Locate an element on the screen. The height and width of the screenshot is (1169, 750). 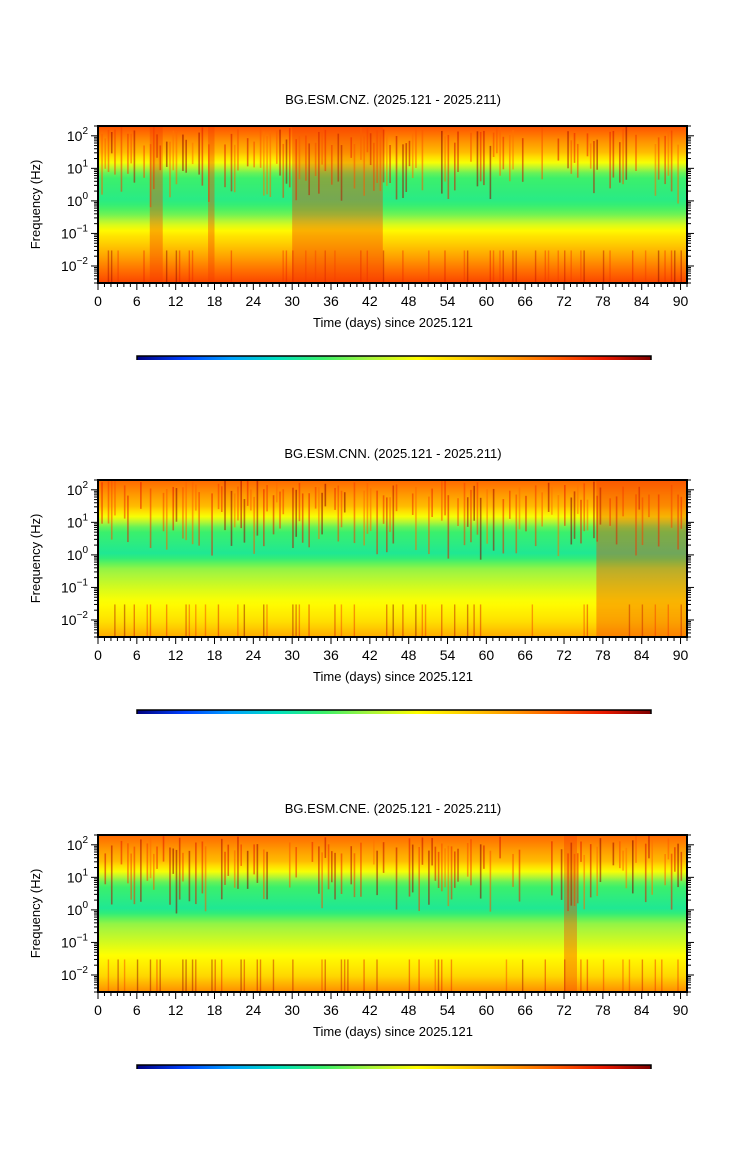
chart-title: BG.ESM.CNZ. (2025.121 - 2025.211) is located at coordinates (393, 99).